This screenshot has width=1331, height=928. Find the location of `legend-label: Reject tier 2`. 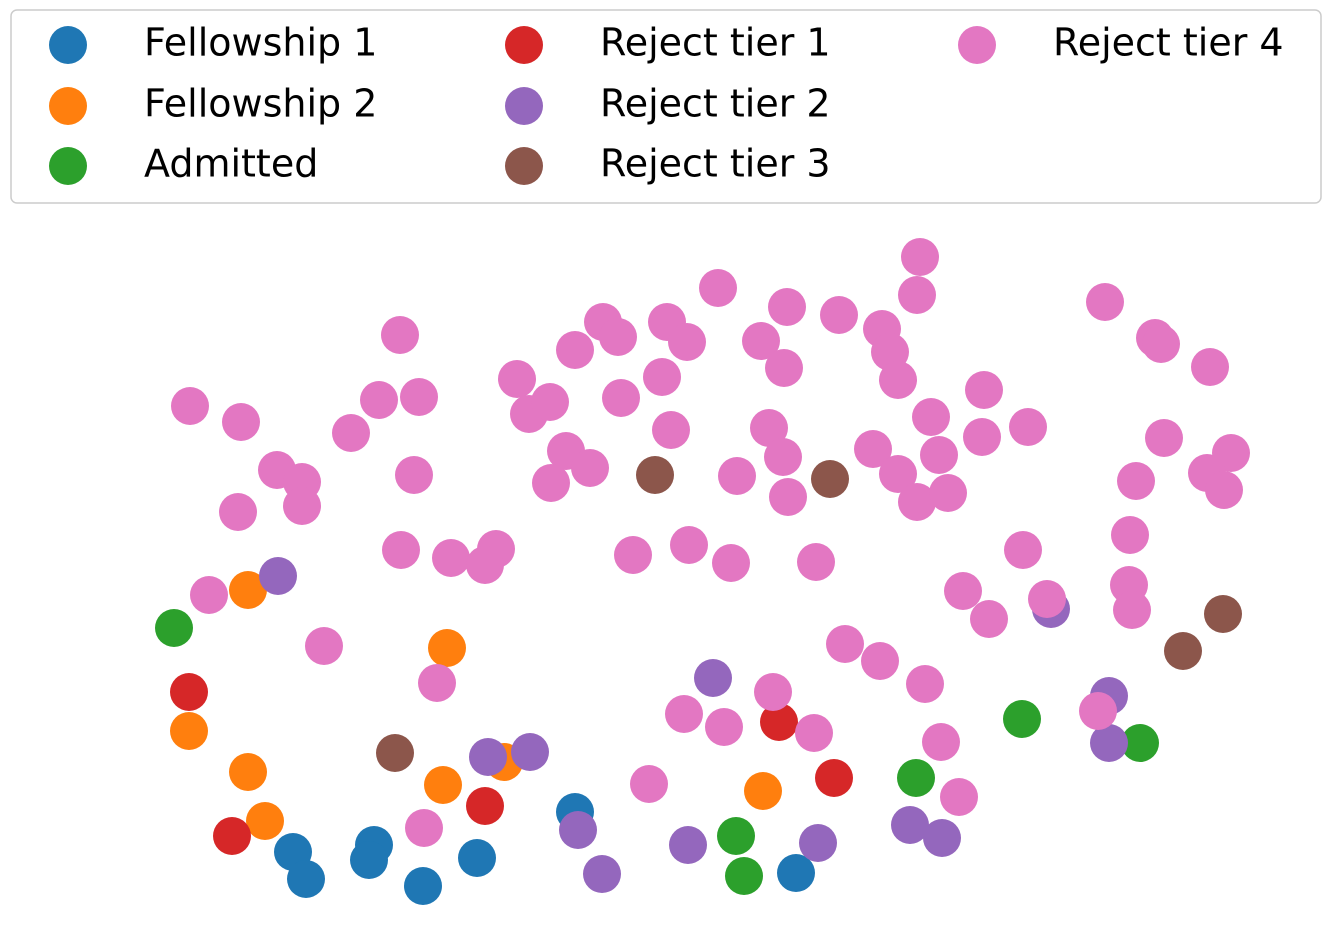

legend-label: Reject tier 2 is located at coordinates (715, 104).